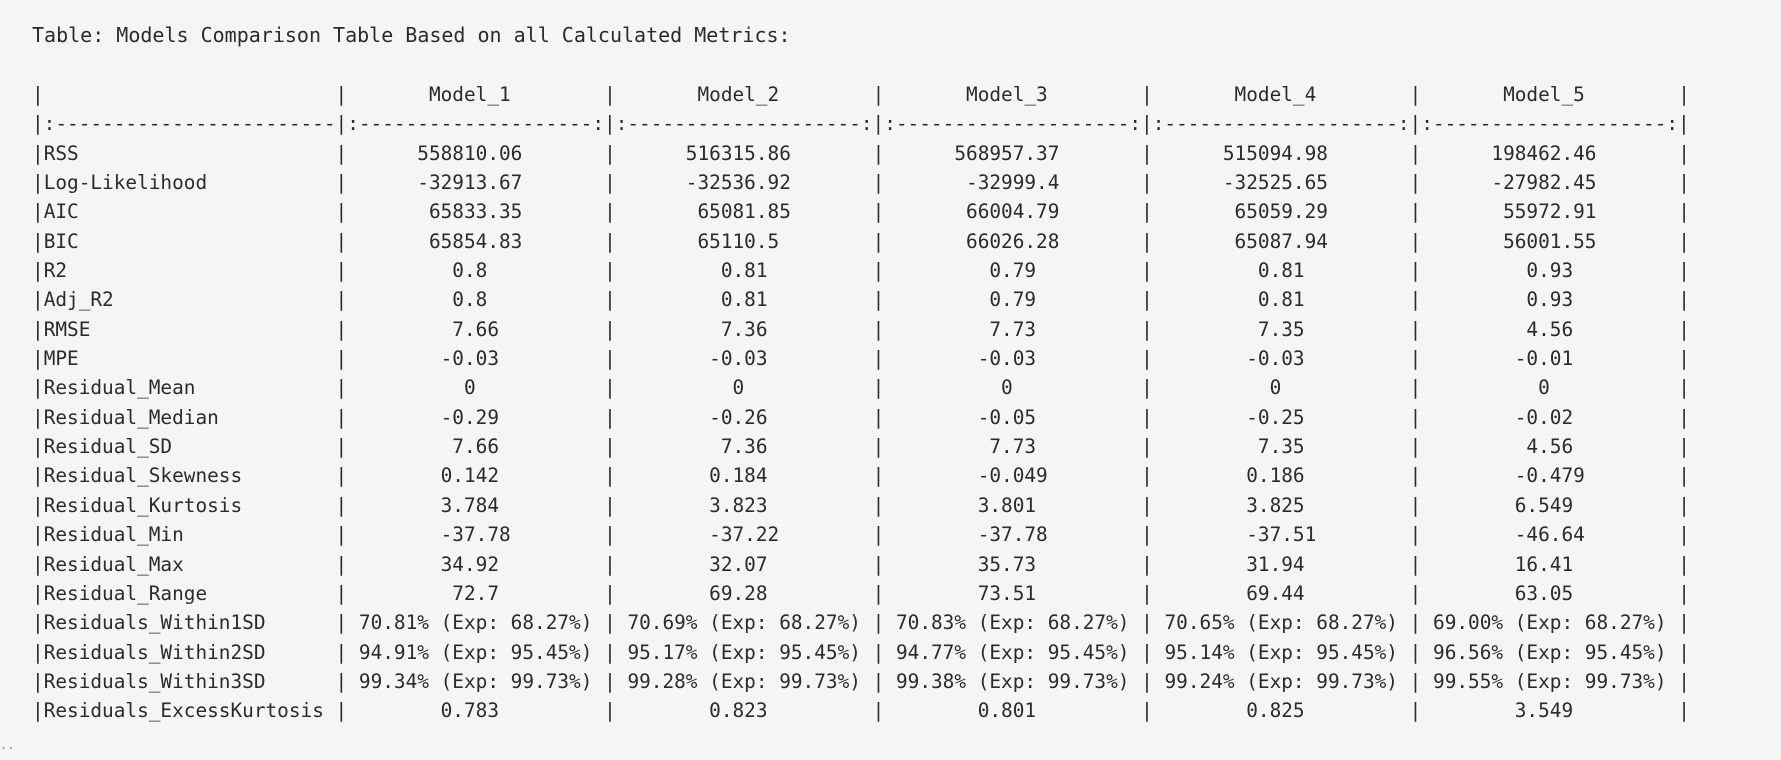 This screenshot has height=760, width=1781. What do you see at coordinates (744, 241) in the screenshot?
I see `cell-value: 65110.5` at bounding box center [744, 241].